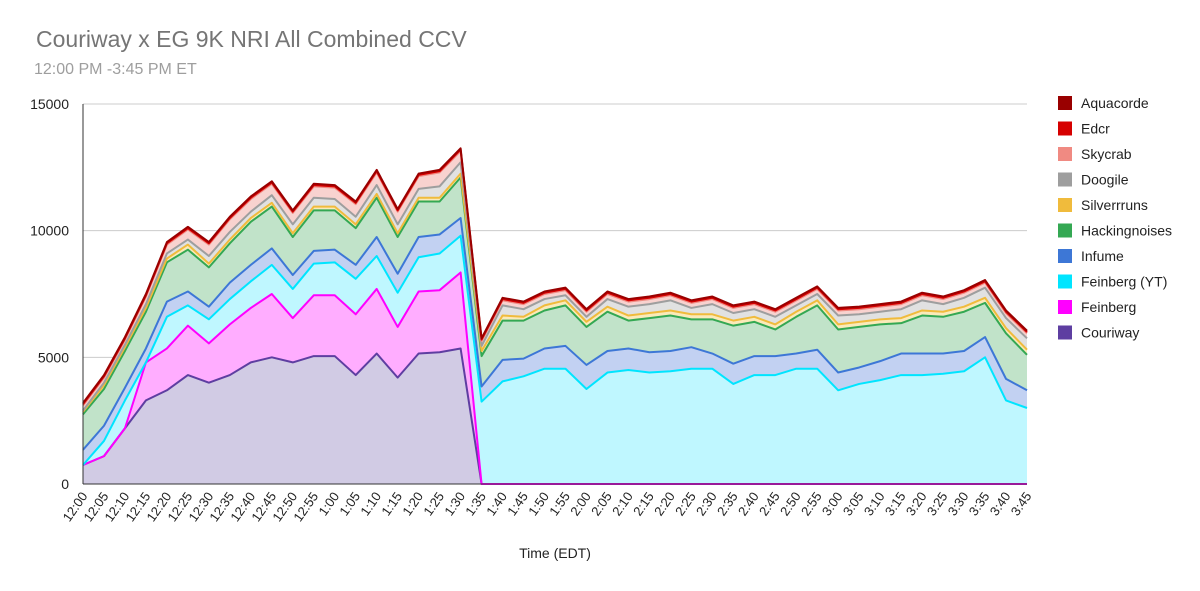 The width and height of the screenshot is (1200, 591). Describe the element at coordinates (1115, 103) in the screenshot. I see `legend-label: Aquacorde` at that location.